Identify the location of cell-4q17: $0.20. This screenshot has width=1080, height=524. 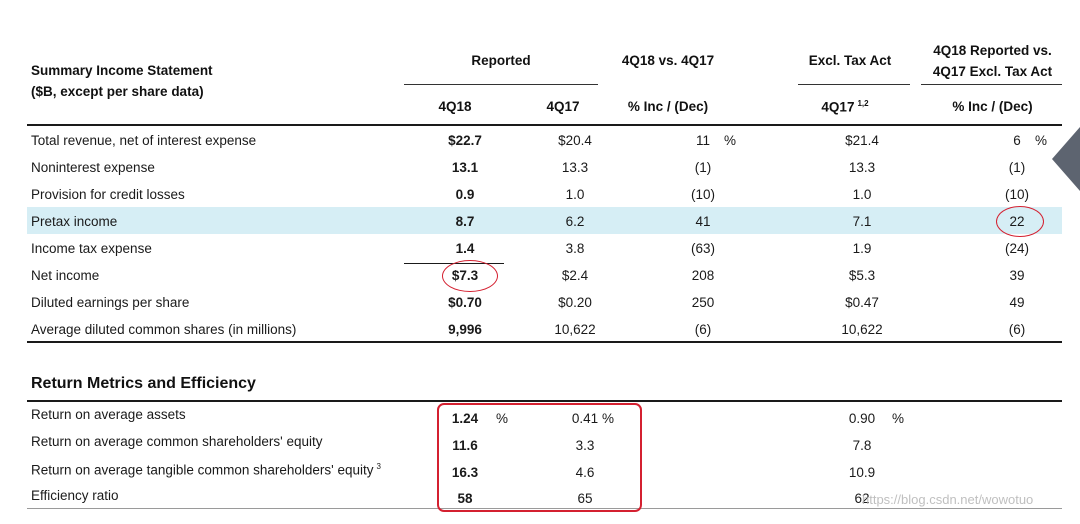
(575, 302).